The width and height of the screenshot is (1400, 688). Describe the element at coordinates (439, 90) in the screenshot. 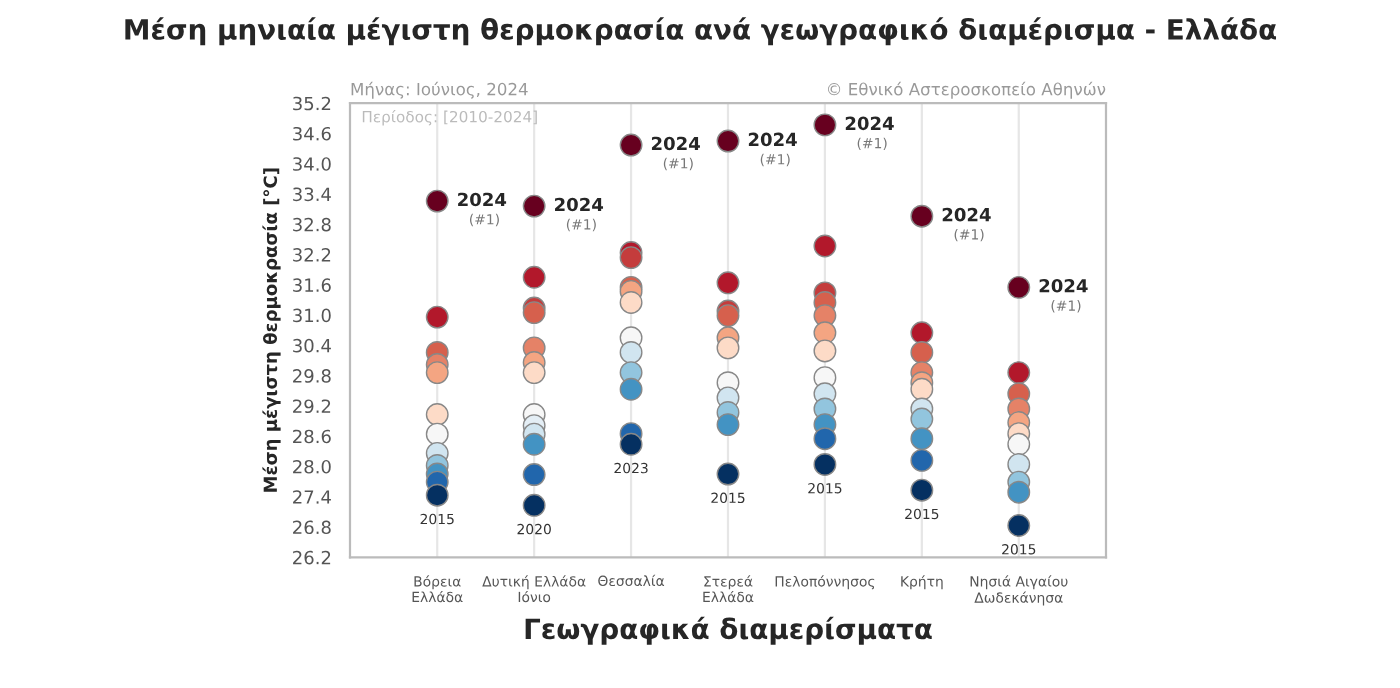

I see `text: Μήνας: Ιούνιος, 2024` at that location.